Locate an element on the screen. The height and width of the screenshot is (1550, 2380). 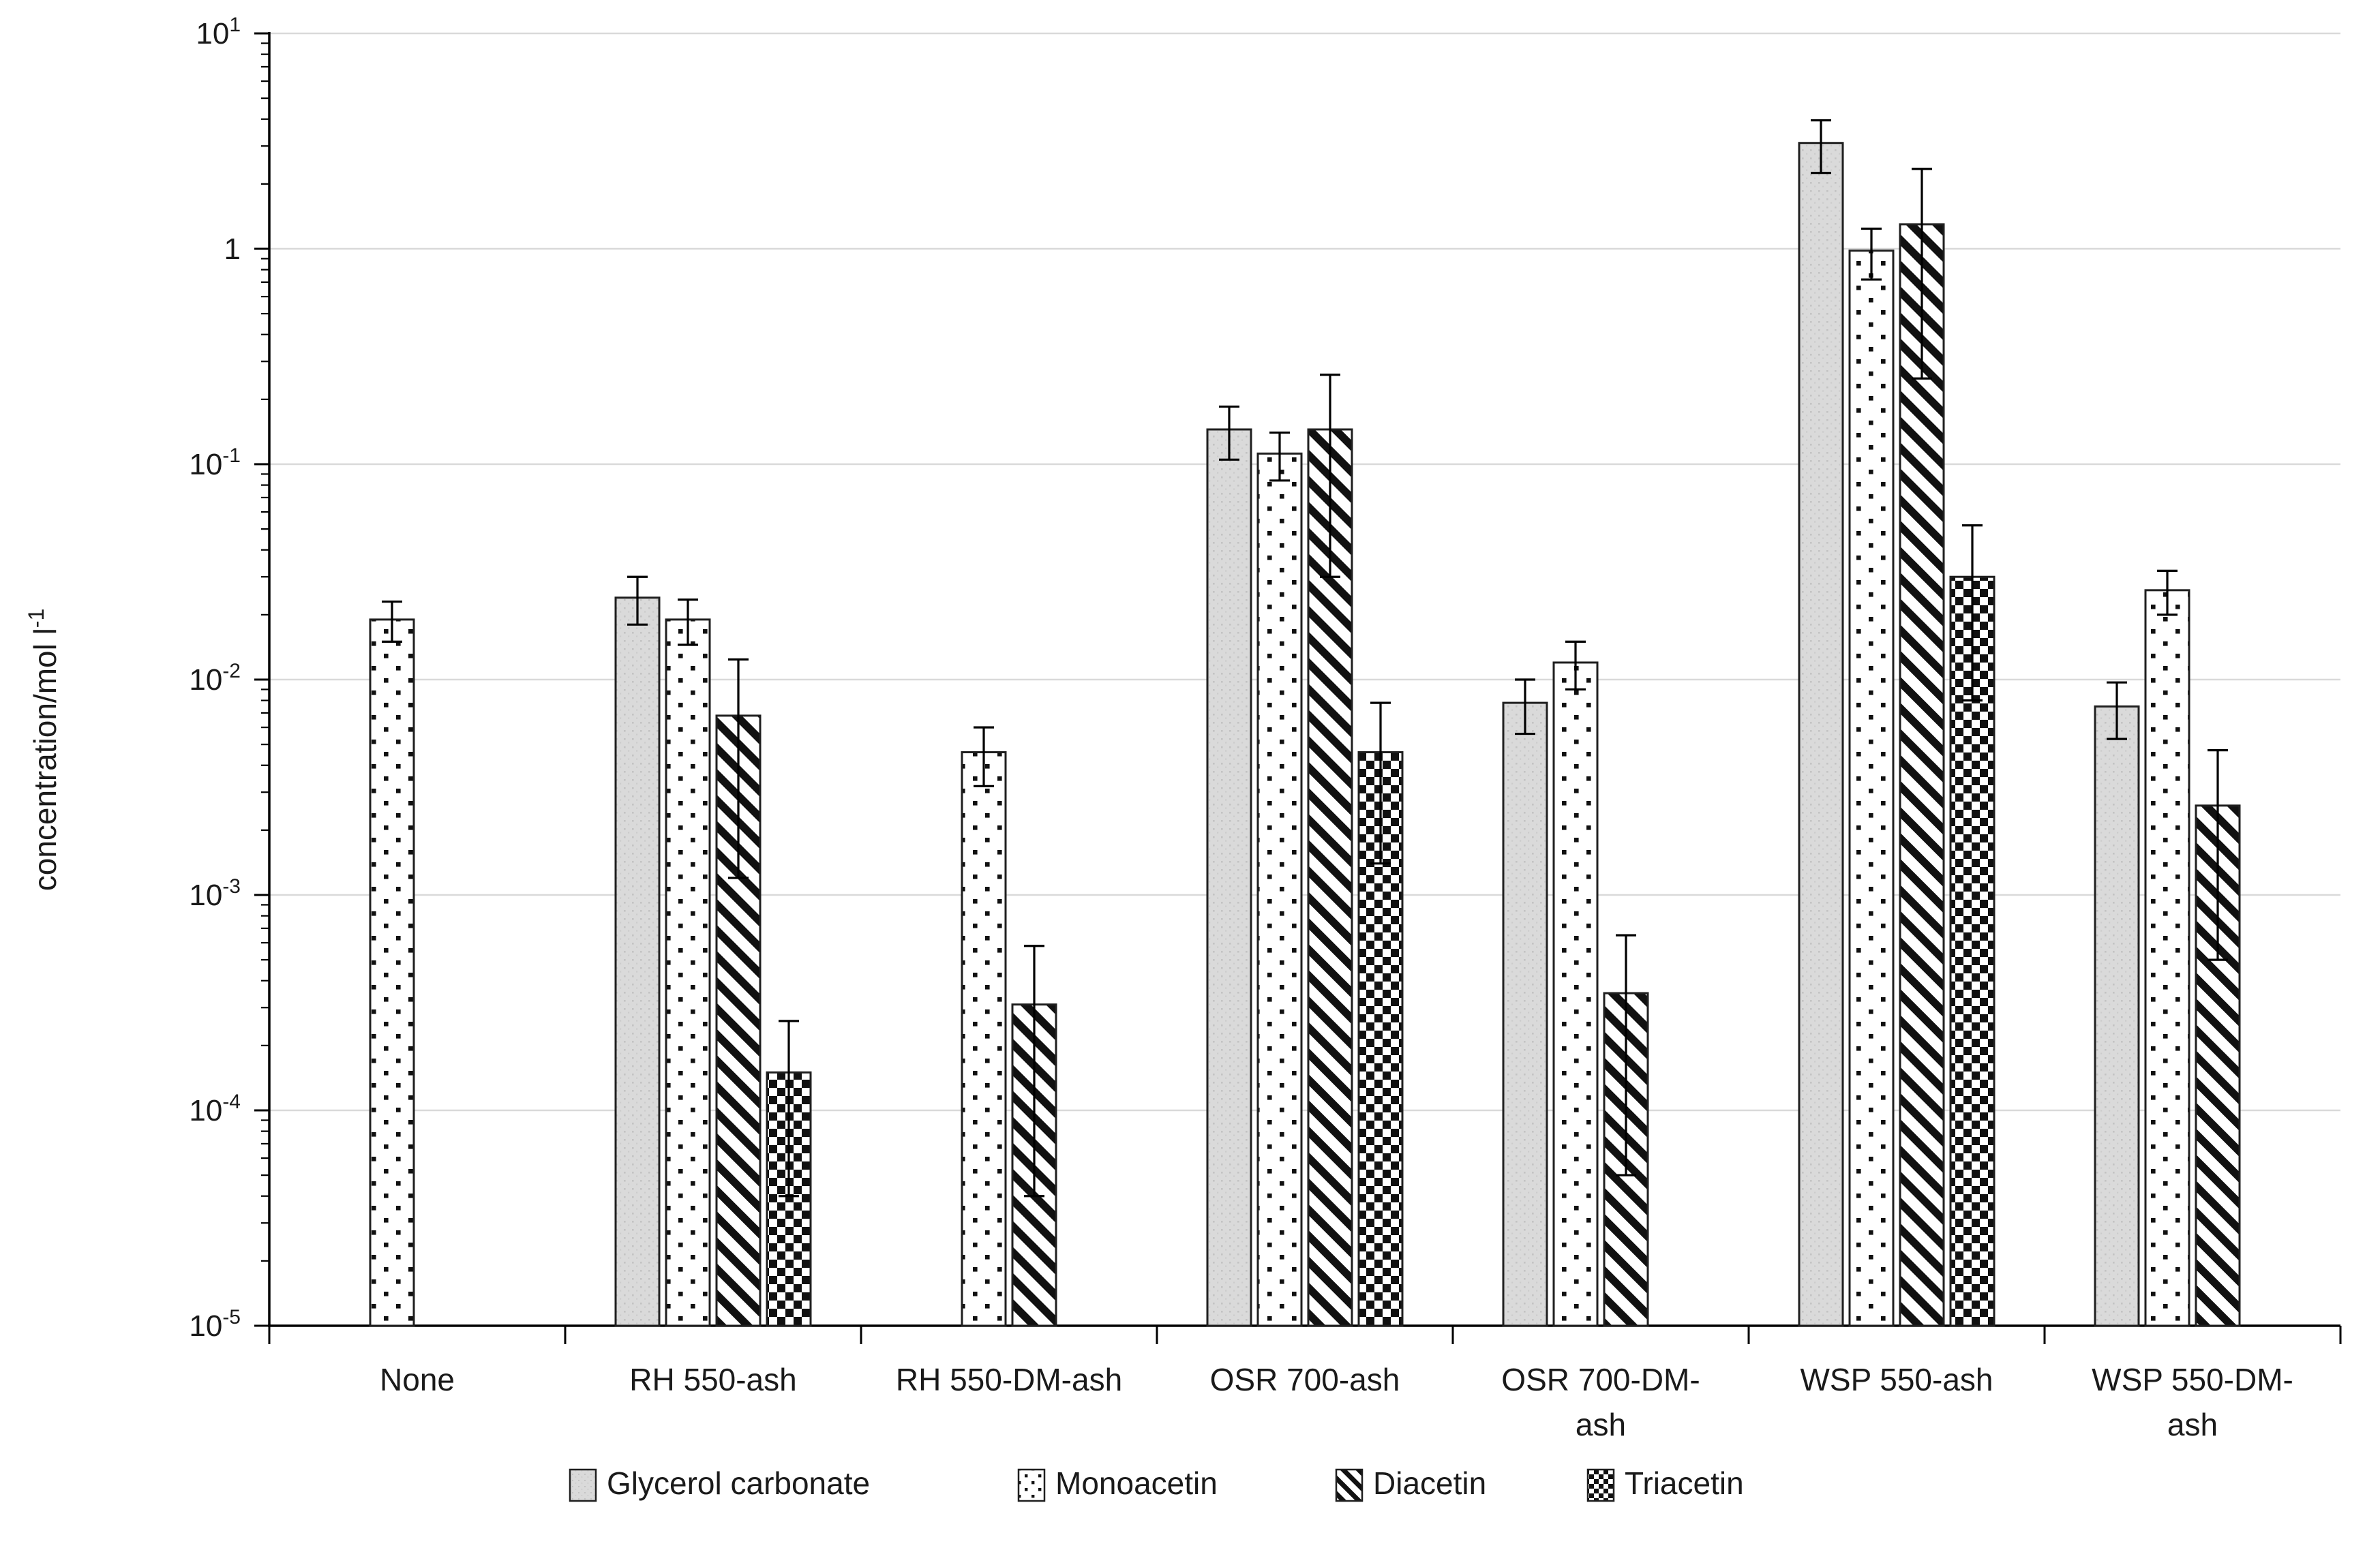
legend-label-monoacetin: Monoacetin is located at coordinates (1136, 1483).